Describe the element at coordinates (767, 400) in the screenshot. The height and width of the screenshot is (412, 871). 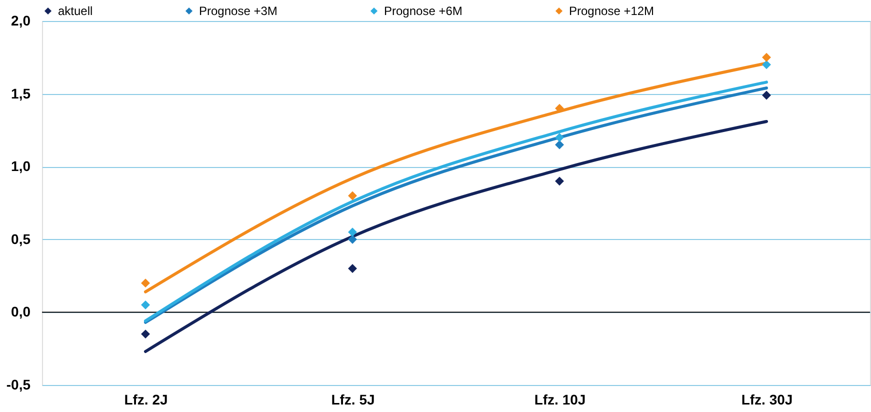
I see `x-tick-label: Lfz. 30J` at that location.